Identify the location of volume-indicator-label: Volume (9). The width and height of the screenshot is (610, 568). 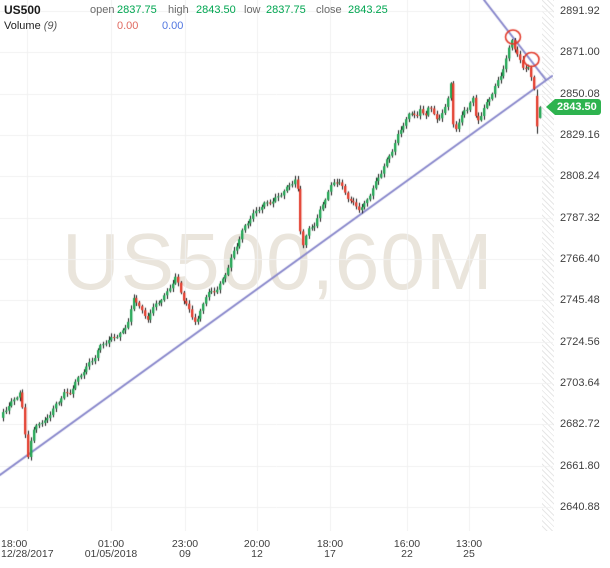
(30, 26).